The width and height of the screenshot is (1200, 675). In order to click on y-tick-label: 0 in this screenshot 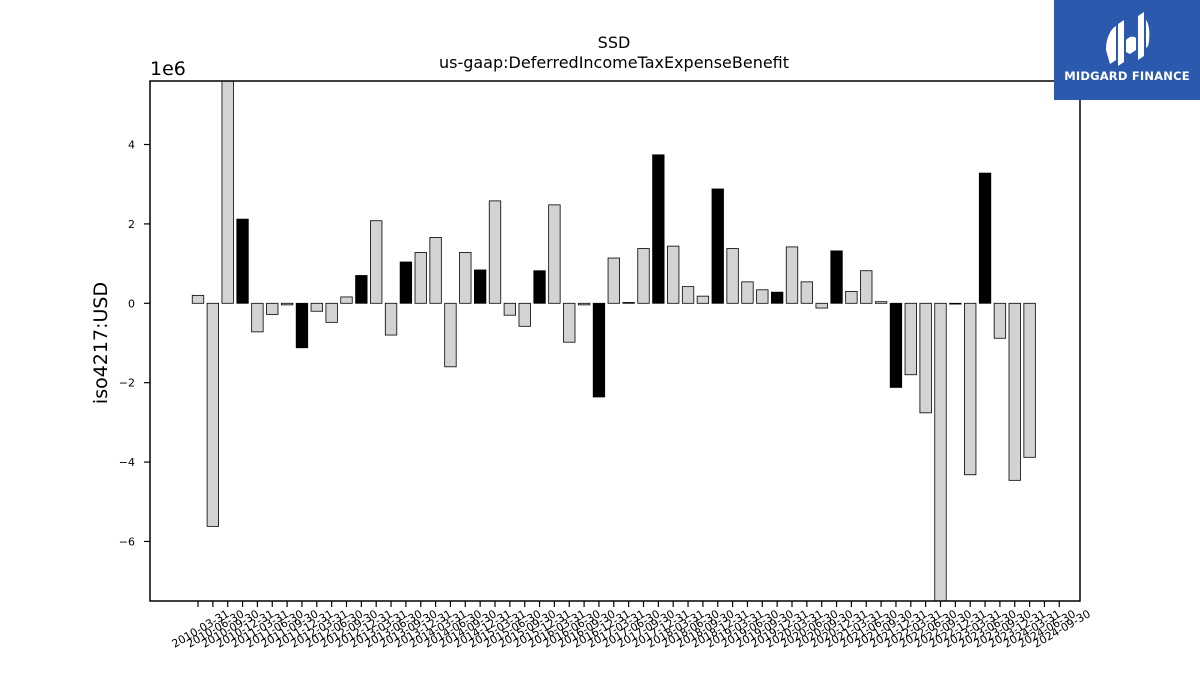, I will do `click(131, 303)`.